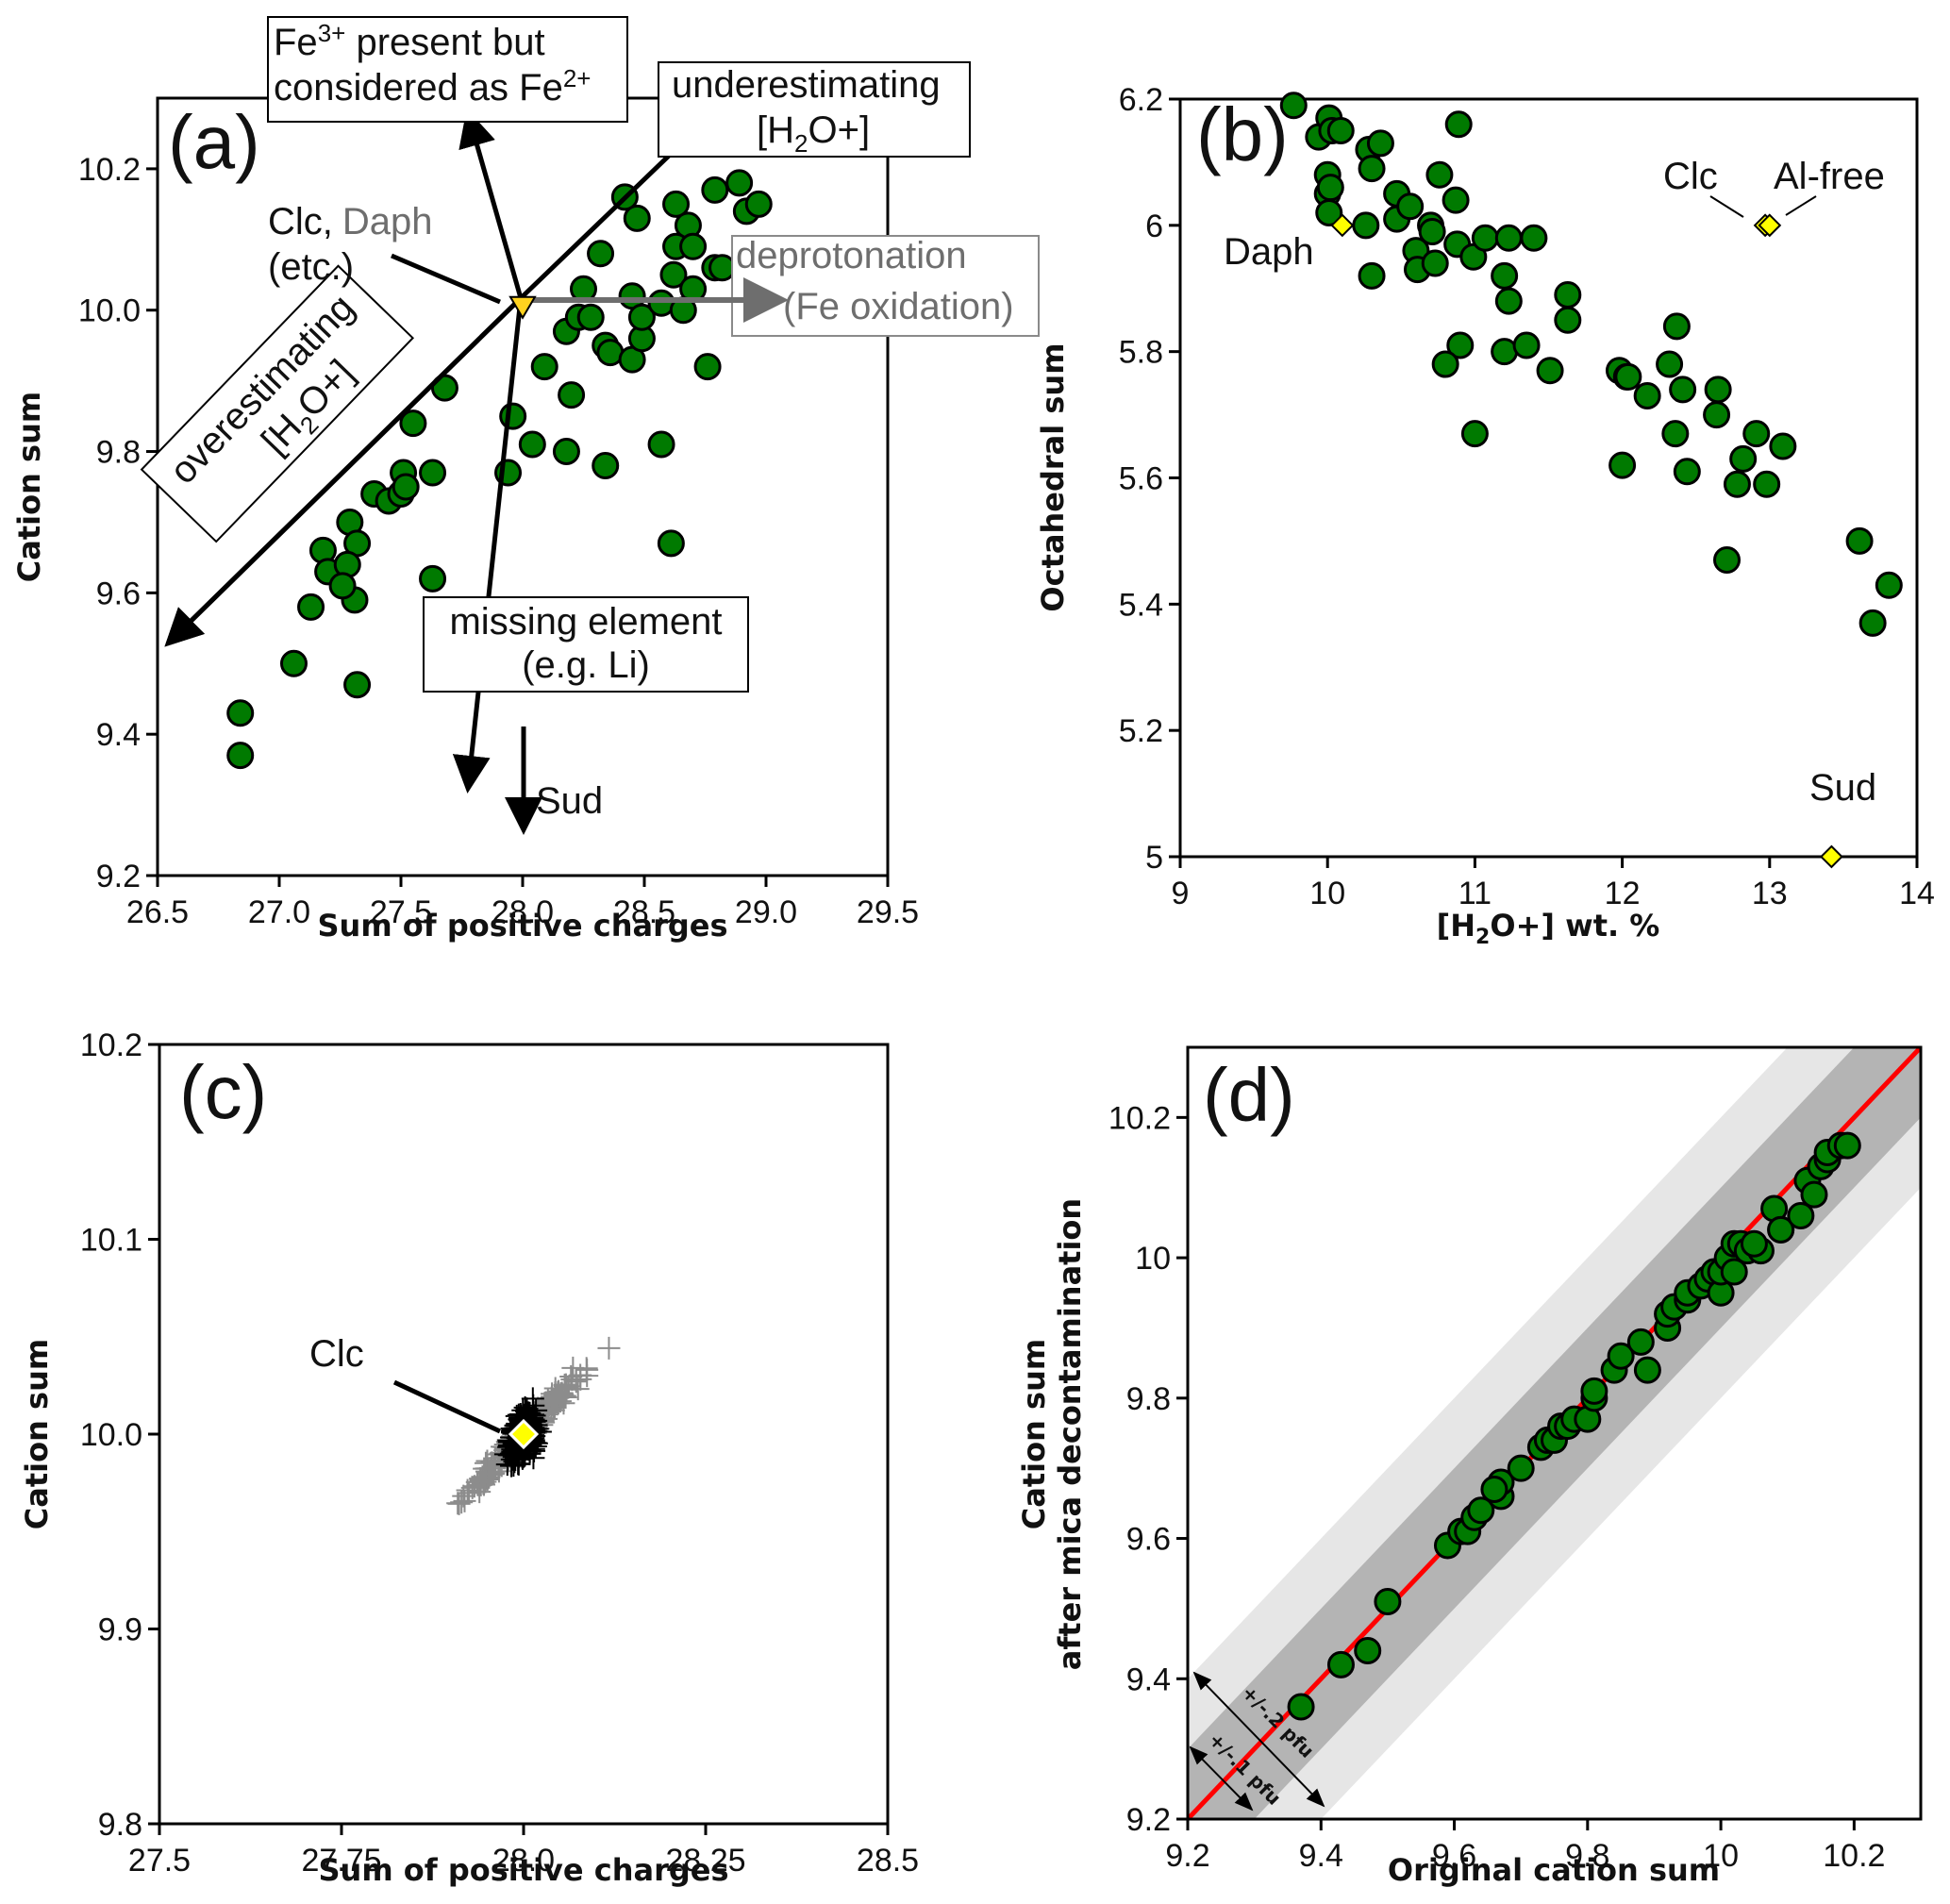  Describe the element at coordinates (586, 665) in the screenshot. I see `svg-text: (e.g. Li)` at that location.